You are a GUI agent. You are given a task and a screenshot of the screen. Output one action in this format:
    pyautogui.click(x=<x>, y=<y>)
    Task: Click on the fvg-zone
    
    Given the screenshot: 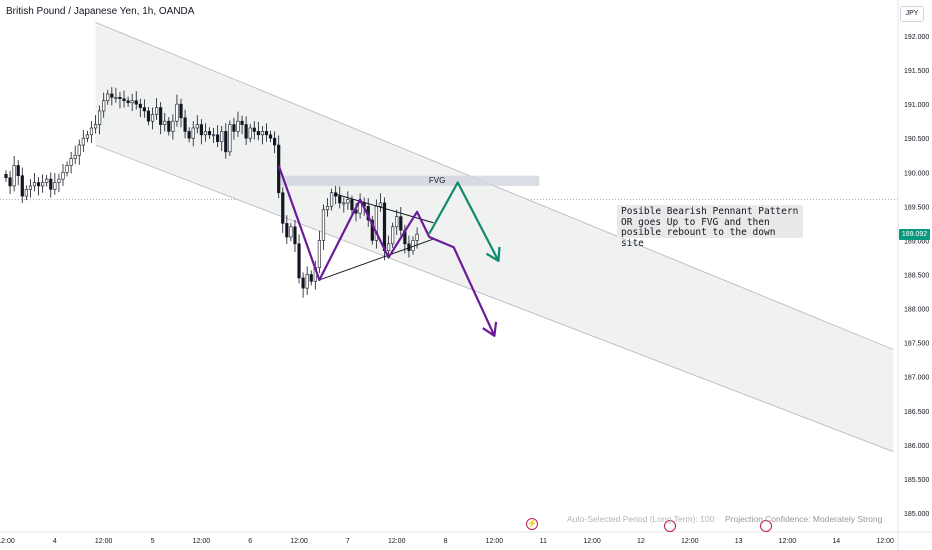 What is the action you would take?
    pyautogui.click(x=409, y=180)
    